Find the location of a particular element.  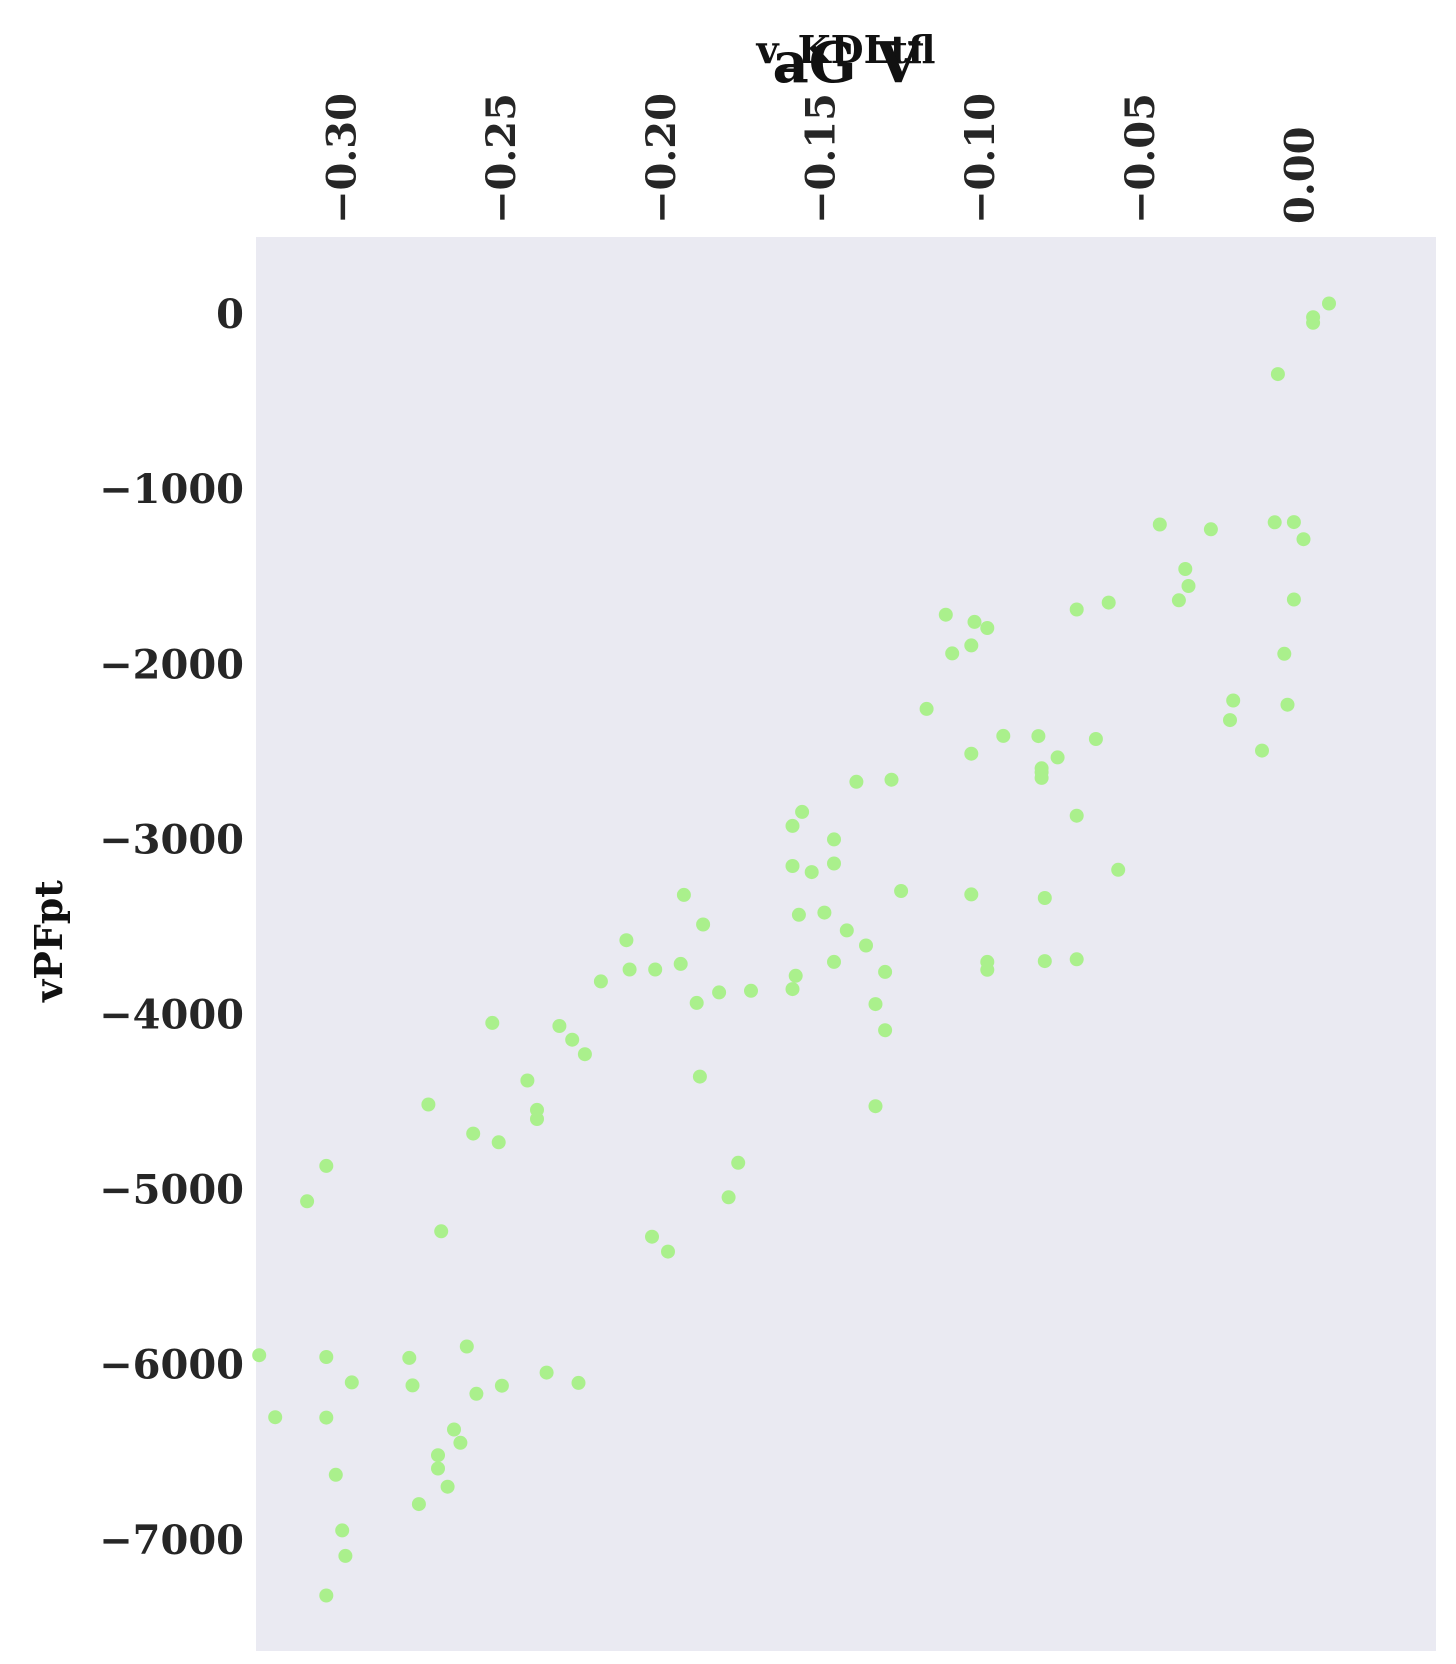

x-tick-label: −0.15 is located at coordinates (820, 158).